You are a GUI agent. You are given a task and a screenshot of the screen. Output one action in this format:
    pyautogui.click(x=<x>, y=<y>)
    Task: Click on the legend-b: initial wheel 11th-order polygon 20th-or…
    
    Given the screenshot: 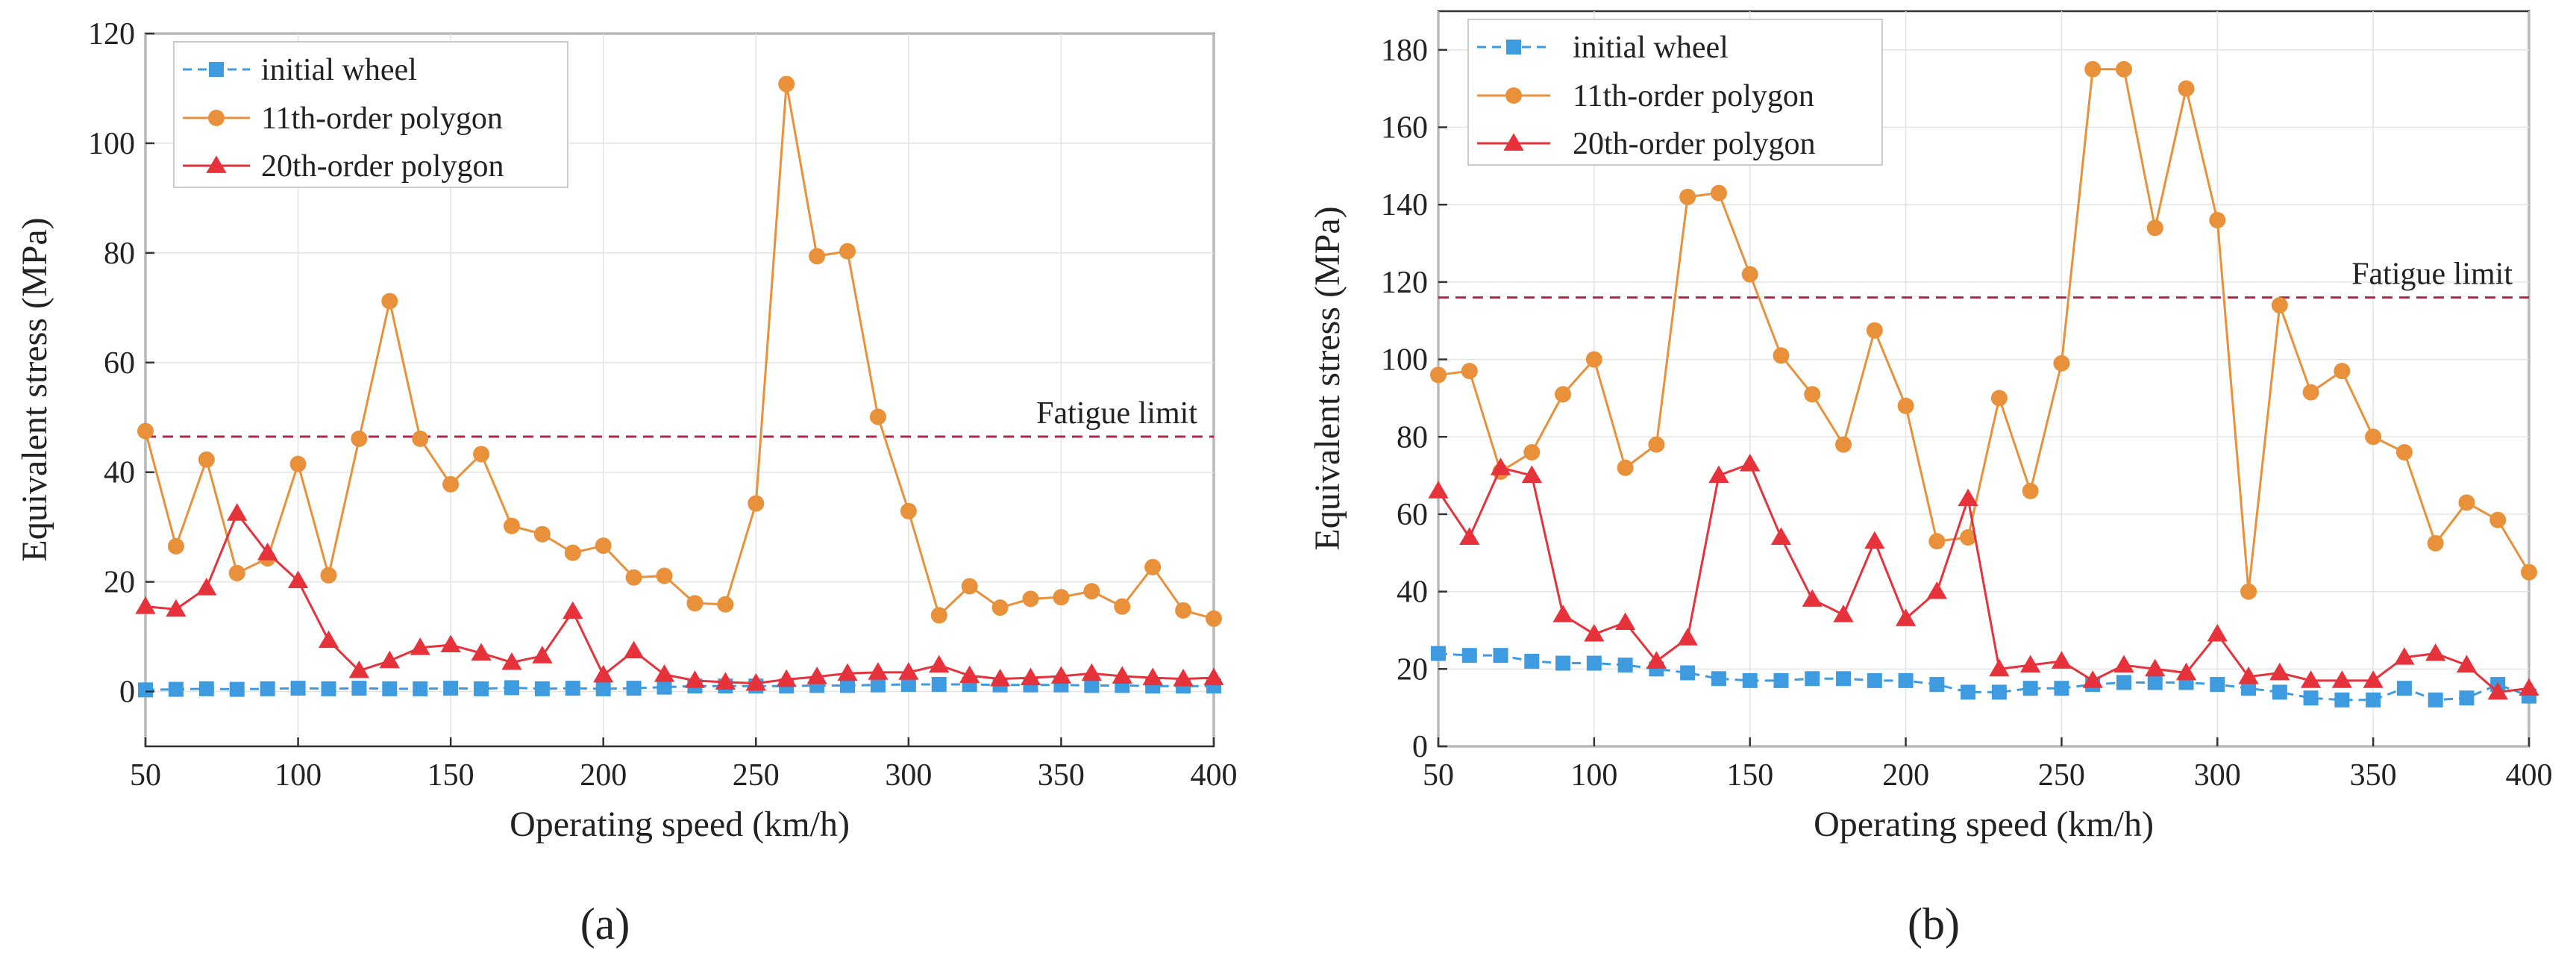 What is the action you would take?
    pyautogui.click(x=1675, y=93)
    